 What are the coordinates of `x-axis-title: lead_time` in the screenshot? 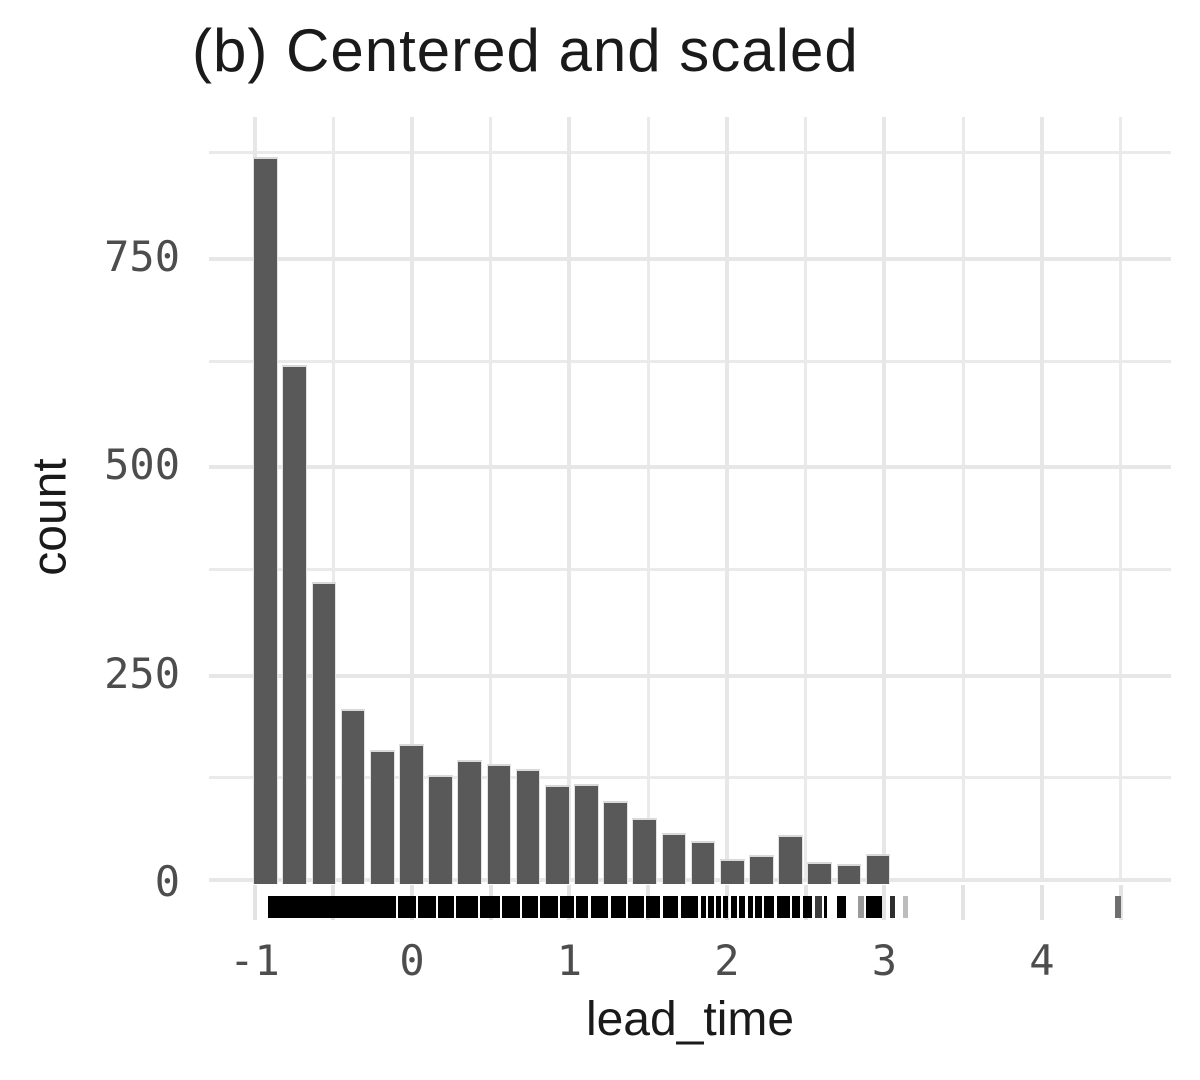 It's located at (690, 1019).